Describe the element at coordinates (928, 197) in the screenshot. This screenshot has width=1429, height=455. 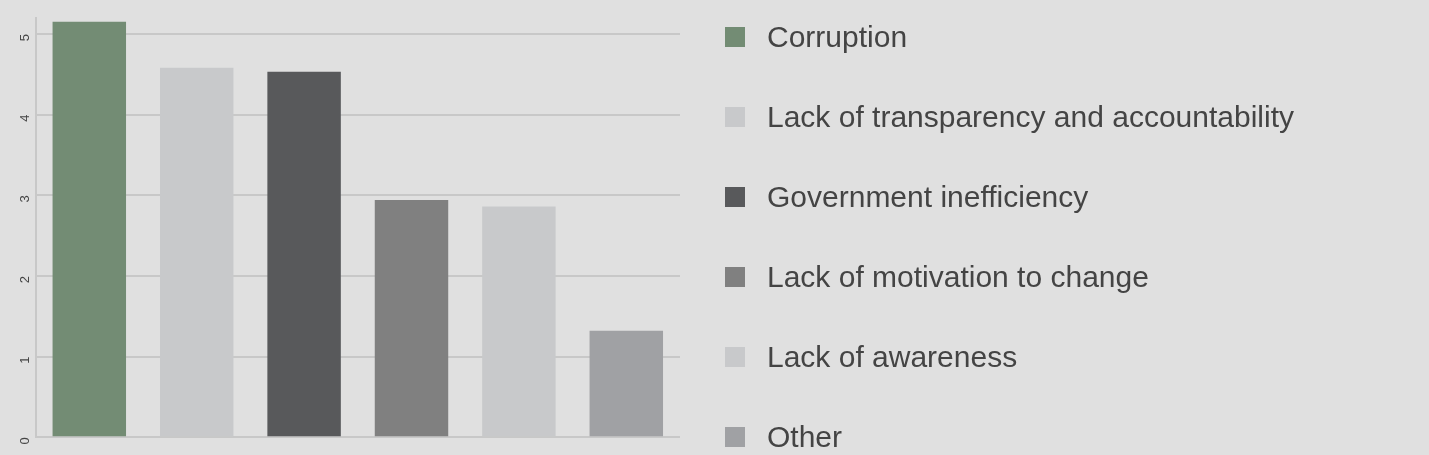
I see `legend-label: Government inefficiency` at that location.